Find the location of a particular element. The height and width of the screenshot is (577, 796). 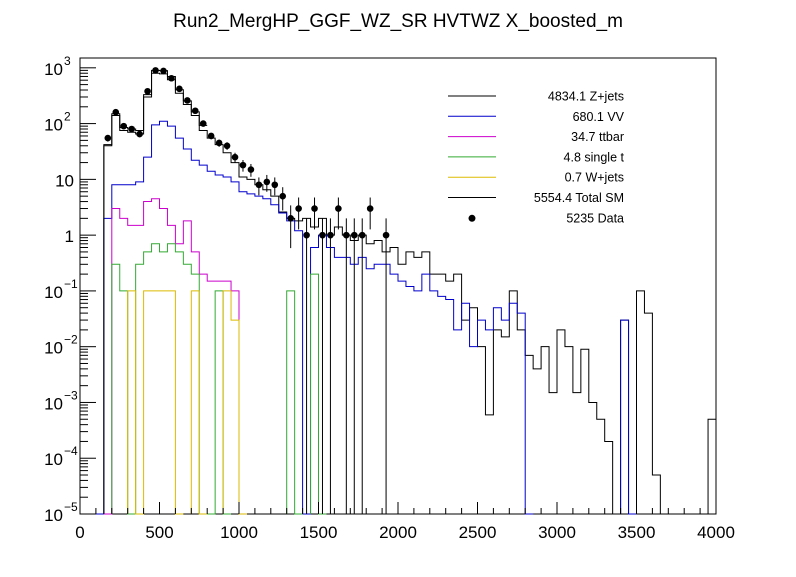

y-tick-label: 10 −3 is located at coordinates (61, 400).